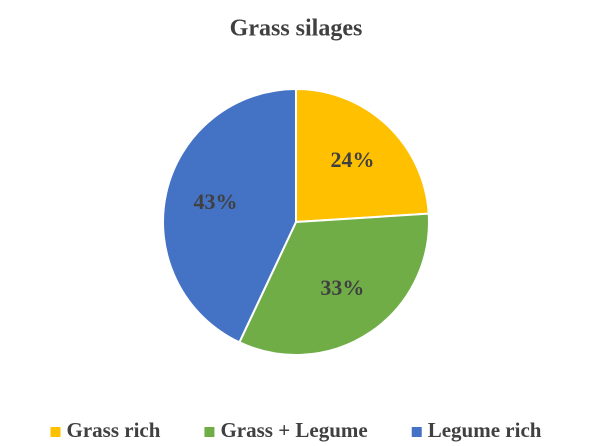  I want to click on legend-label: Legume rich, so click(485, 430).